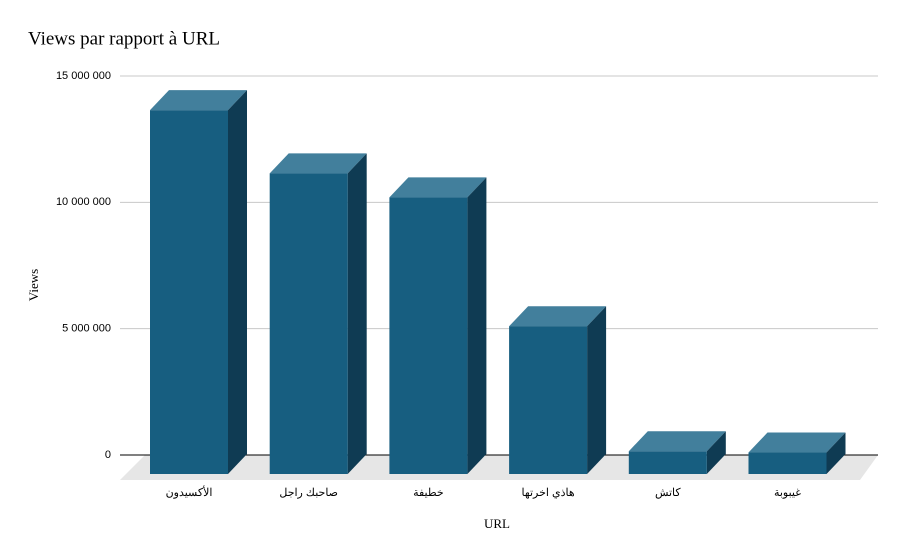 This screenshot has width=906, height=560. I want to click on x-tick-label: غيبوبة, so click(787, 493).